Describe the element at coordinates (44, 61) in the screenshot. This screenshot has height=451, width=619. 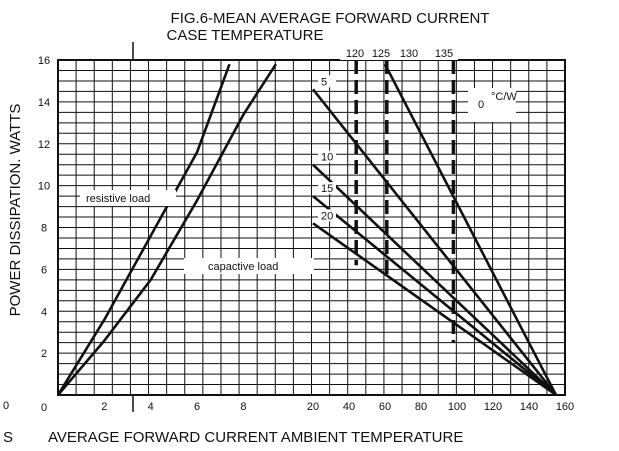
I see `y-tick-label: 16` at that location.